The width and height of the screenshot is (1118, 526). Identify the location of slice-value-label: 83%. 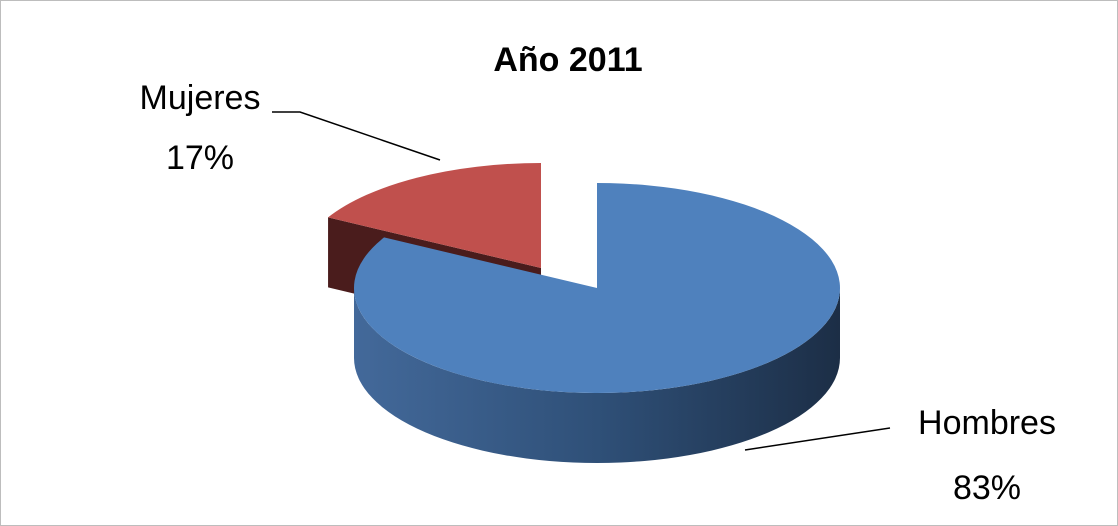
(987, 488).